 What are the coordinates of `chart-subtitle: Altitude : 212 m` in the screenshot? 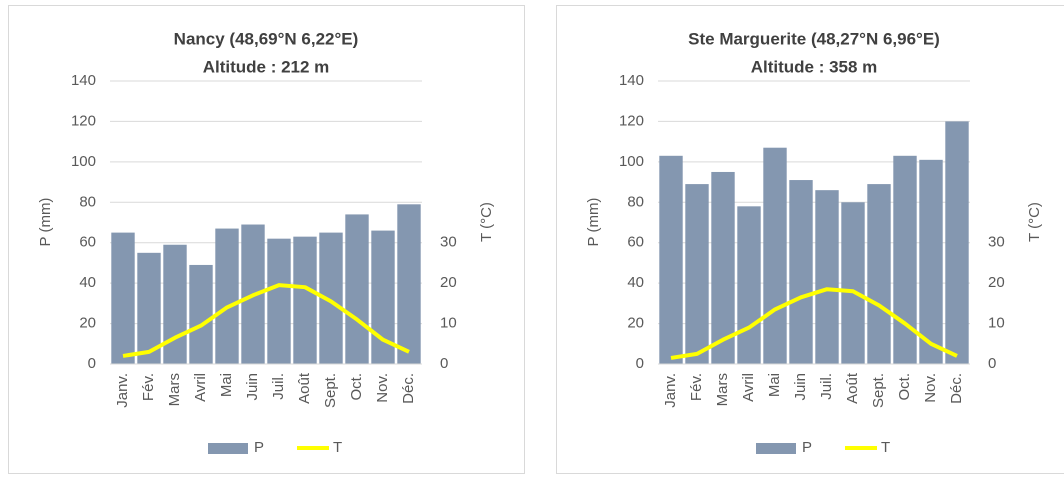 It's located at (266, 66).